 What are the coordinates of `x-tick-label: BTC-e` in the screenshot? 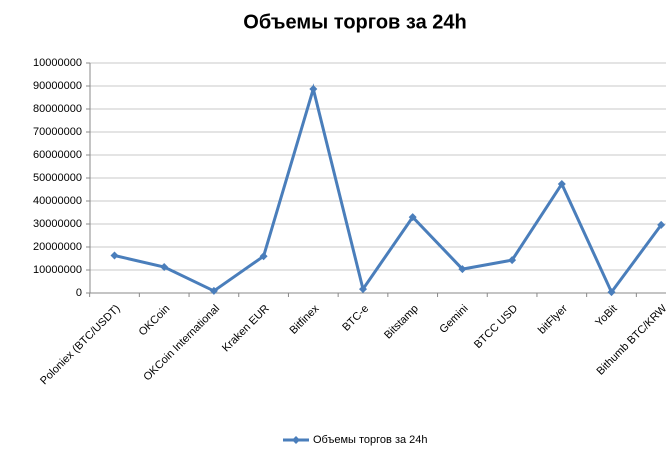 It's located at (355, 318).